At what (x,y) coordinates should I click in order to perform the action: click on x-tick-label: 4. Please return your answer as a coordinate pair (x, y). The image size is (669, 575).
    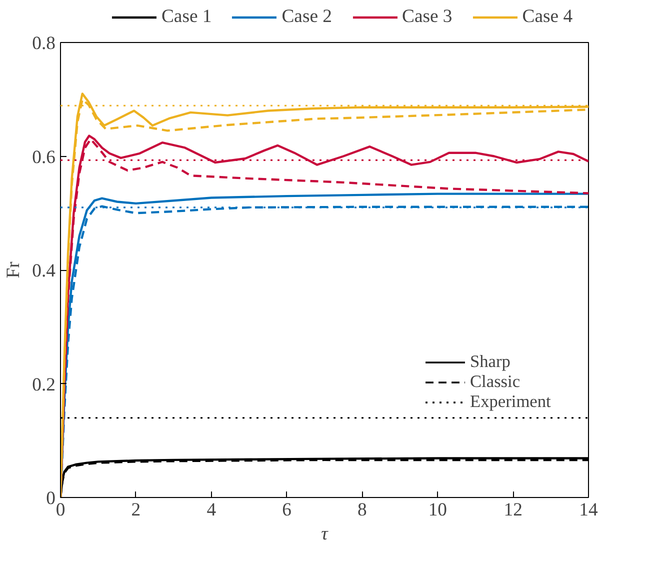
    Looking at the image, I should click on (211, 510).